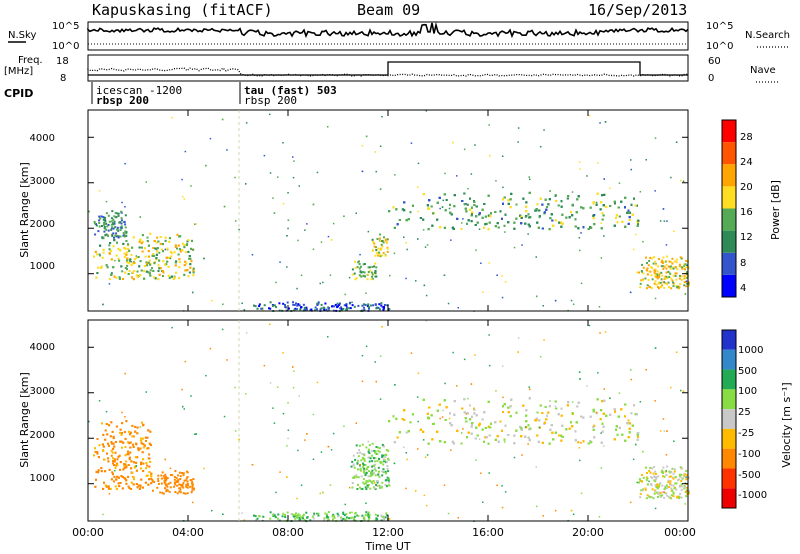  Describe the element at coordinates (182, 10) in the screenshot. I see `station-title: Kapuskasing (fitACF)` at that location.